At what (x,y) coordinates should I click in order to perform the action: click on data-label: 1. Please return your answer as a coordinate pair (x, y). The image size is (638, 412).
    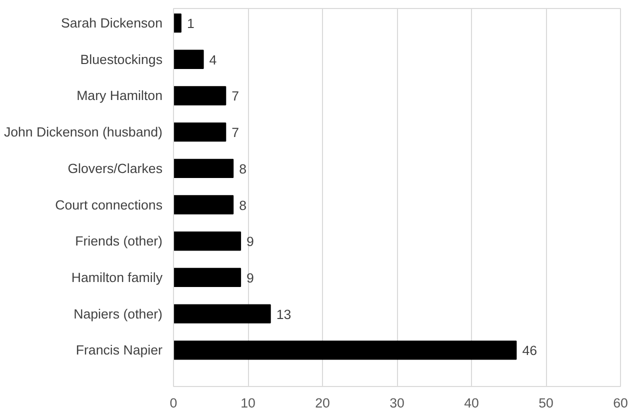
    Looking at the image, I should click on (190, 24).